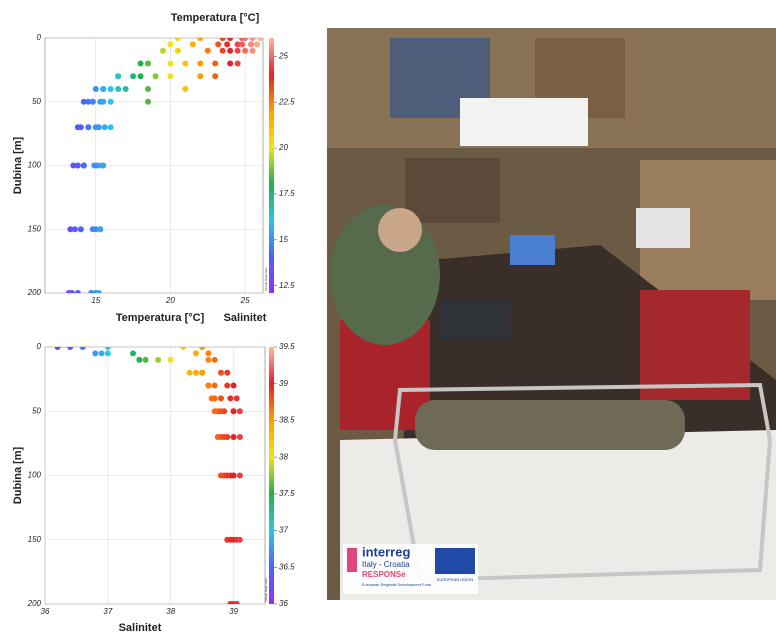 This screenshot has height=639, width=776. Describe the element at coordinates (18, 165) in the screenshot. I see `y-axis-label: Dubina [m]` at that location.